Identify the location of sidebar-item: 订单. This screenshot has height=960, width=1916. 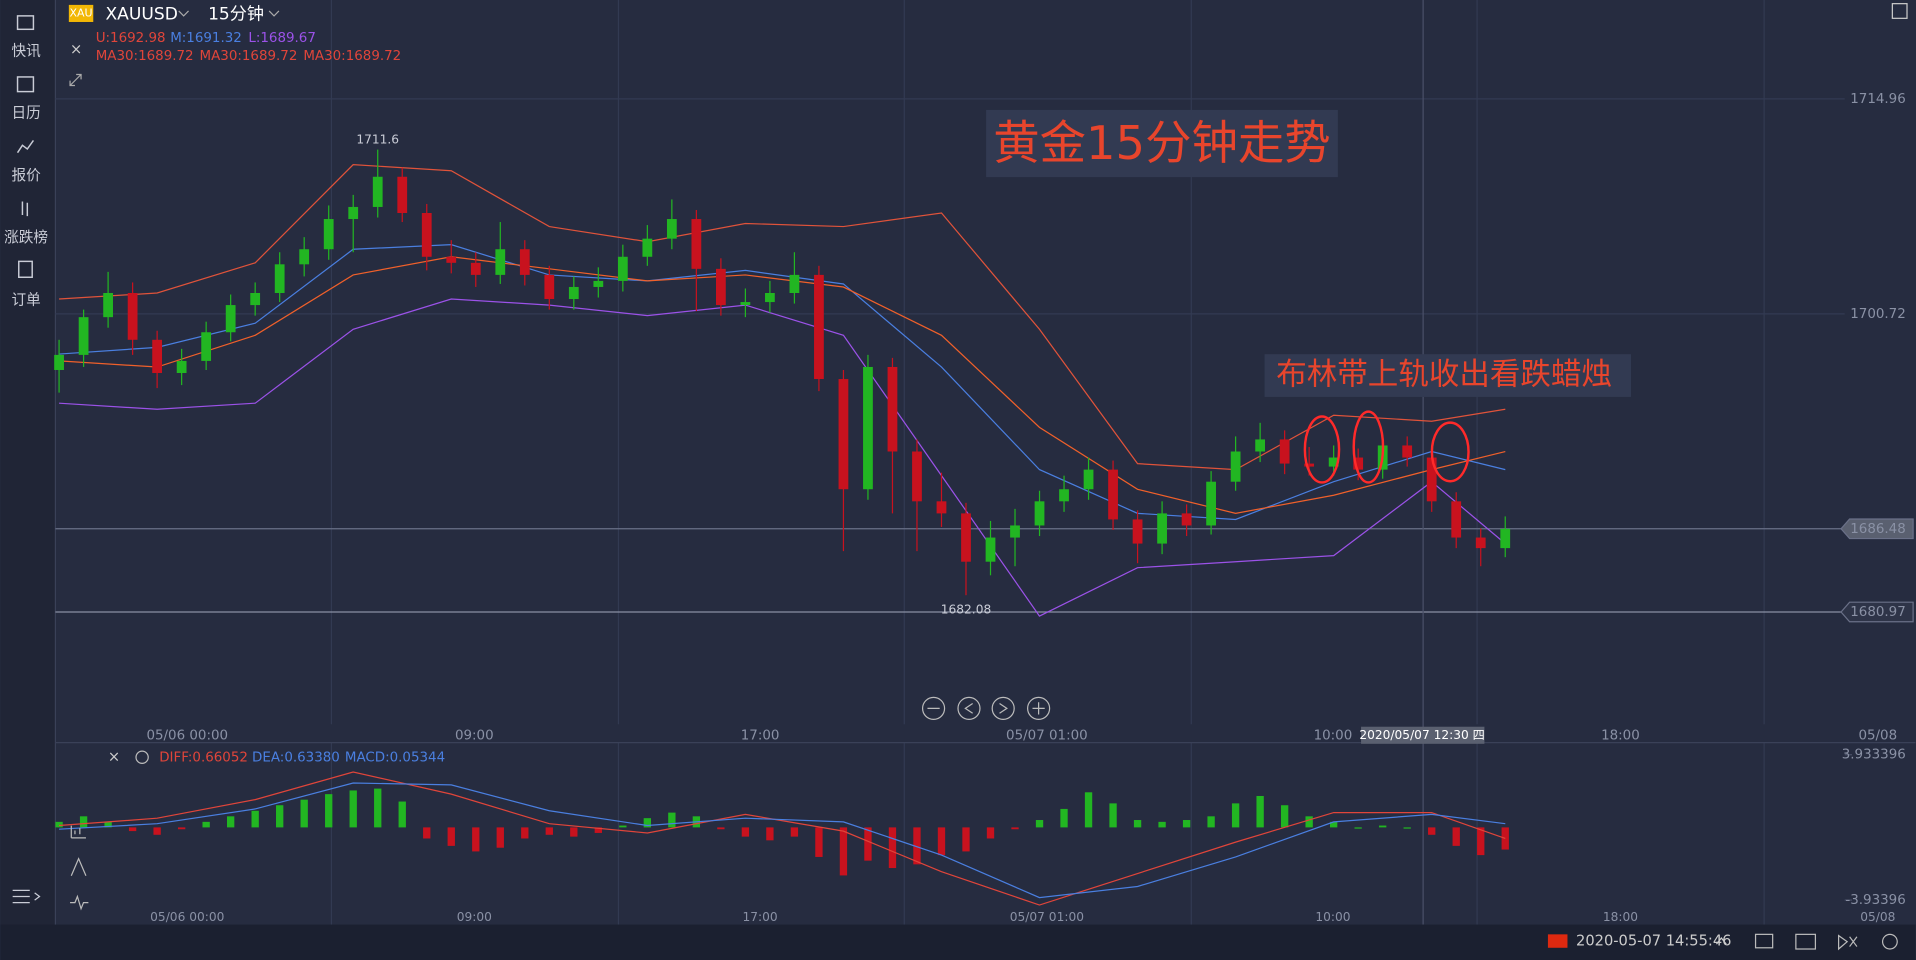
(25, 299).